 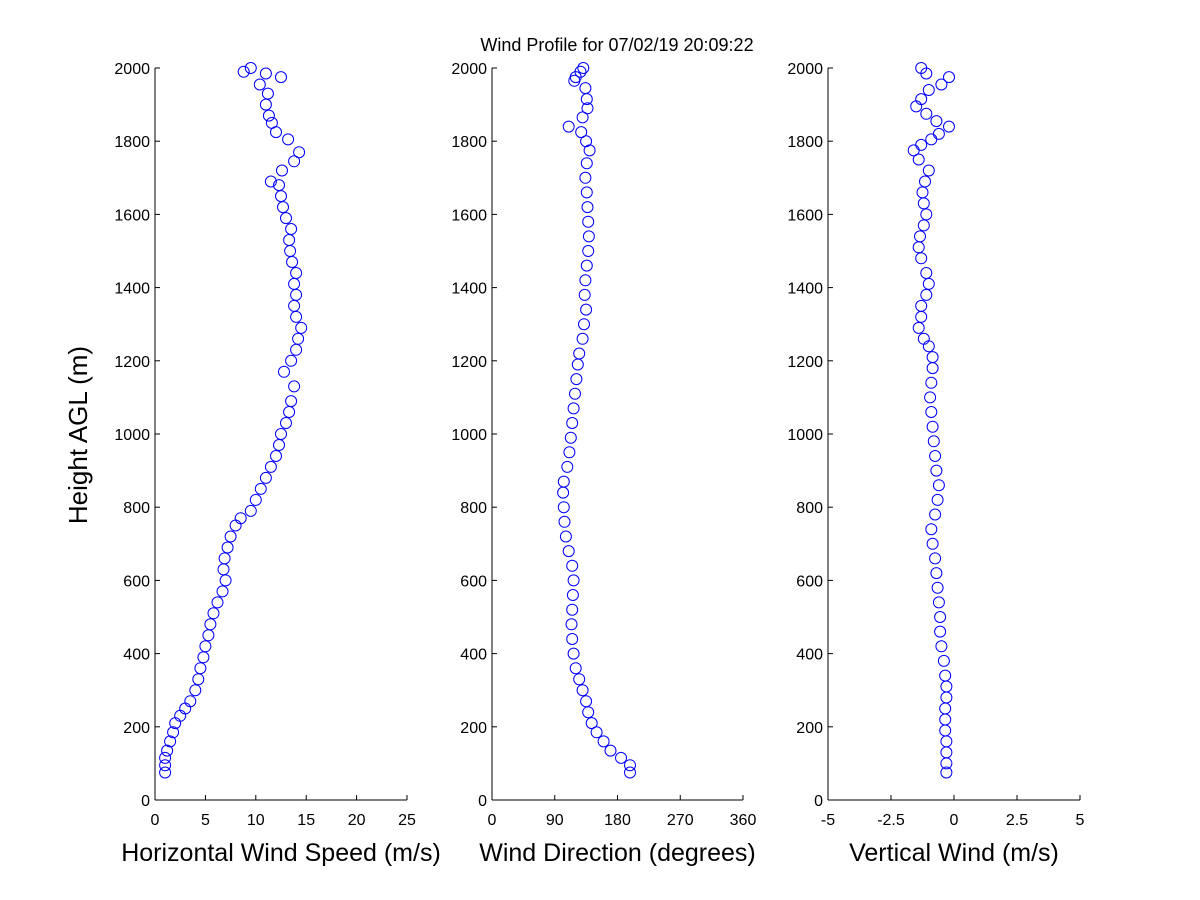 I want to click on y-tick-label: 1600, so click(x=469, y=215).